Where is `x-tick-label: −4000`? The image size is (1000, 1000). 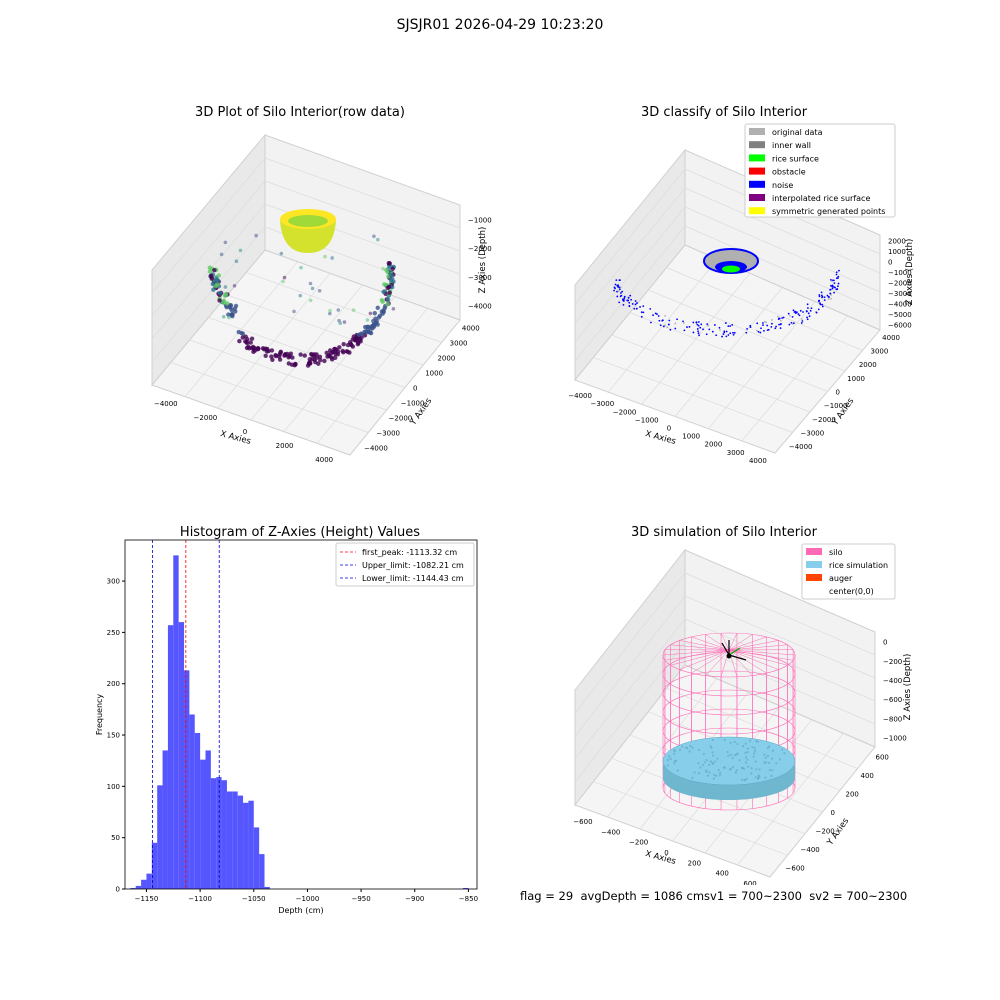 x-tick-label: −4000 is located at coordinates (166, 404).